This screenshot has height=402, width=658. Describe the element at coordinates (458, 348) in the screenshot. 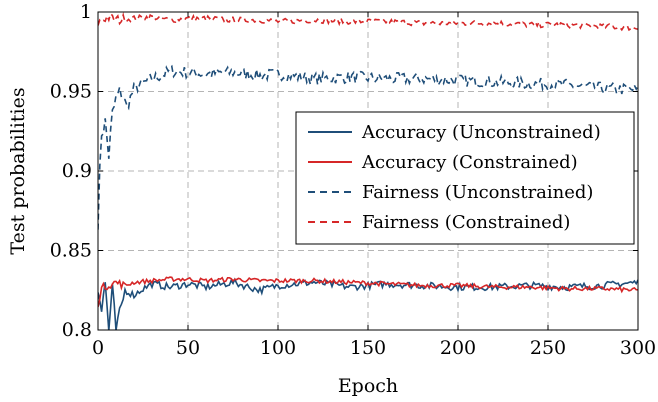

I see `x-tick-label: 200` at that location.